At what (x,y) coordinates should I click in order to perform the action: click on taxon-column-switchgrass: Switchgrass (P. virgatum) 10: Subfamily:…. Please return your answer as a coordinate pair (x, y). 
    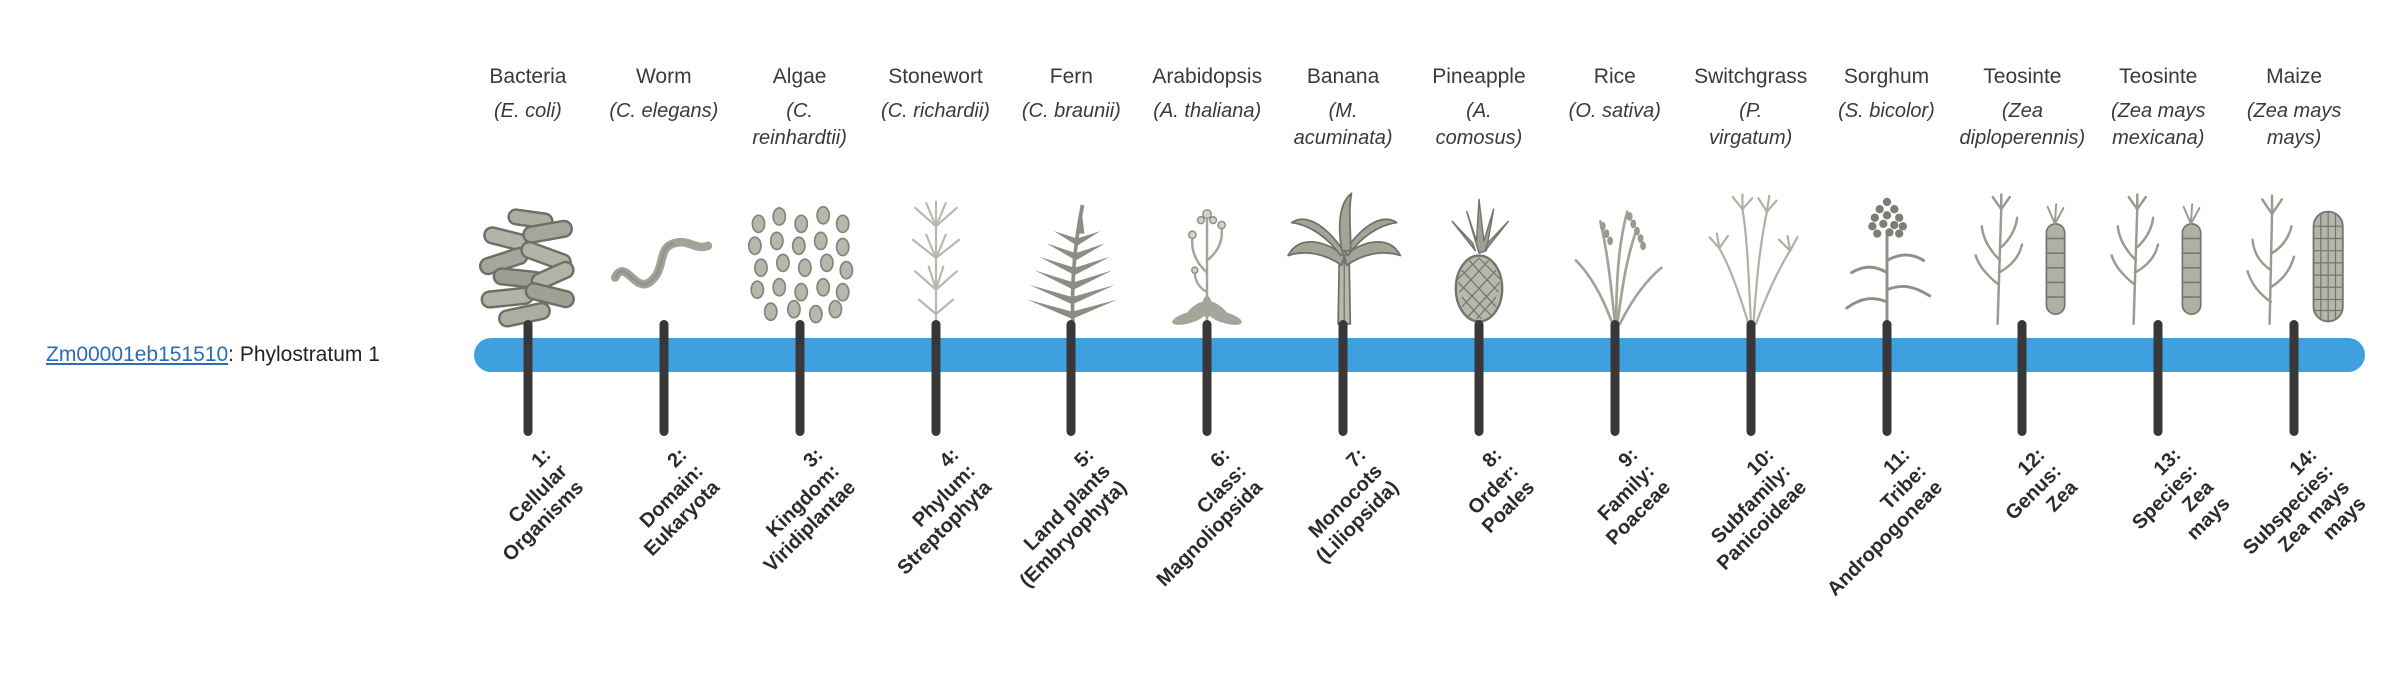
    Looking at the image, I should click on (1751, 308).